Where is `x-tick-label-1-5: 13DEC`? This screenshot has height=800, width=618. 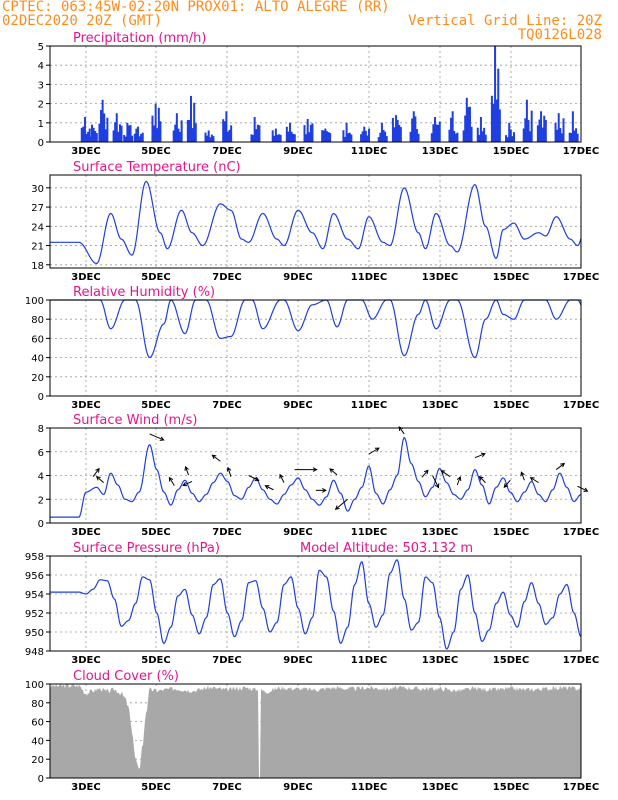 x-tick-label-1-5: 13DEC is located at coordinates (440, 277).